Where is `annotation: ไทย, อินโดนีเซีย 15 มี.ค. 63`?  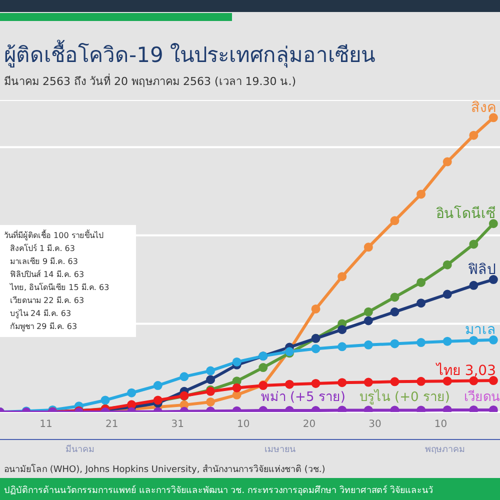 annotation: ไทย, อินโดนีเซีย 15 มี.ค. 63 is located at coordinates (60, 287).